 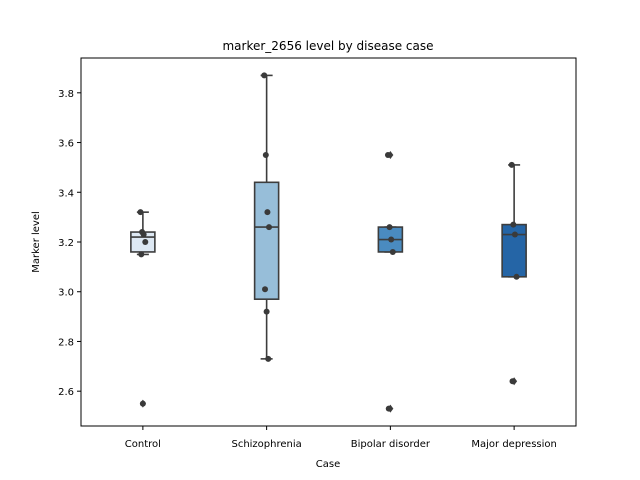 What do you see at coordinates (327, 46) in the screenshot?
I see `chart-title: marker_2656 level by disease case` at bounding box center [327, 46].